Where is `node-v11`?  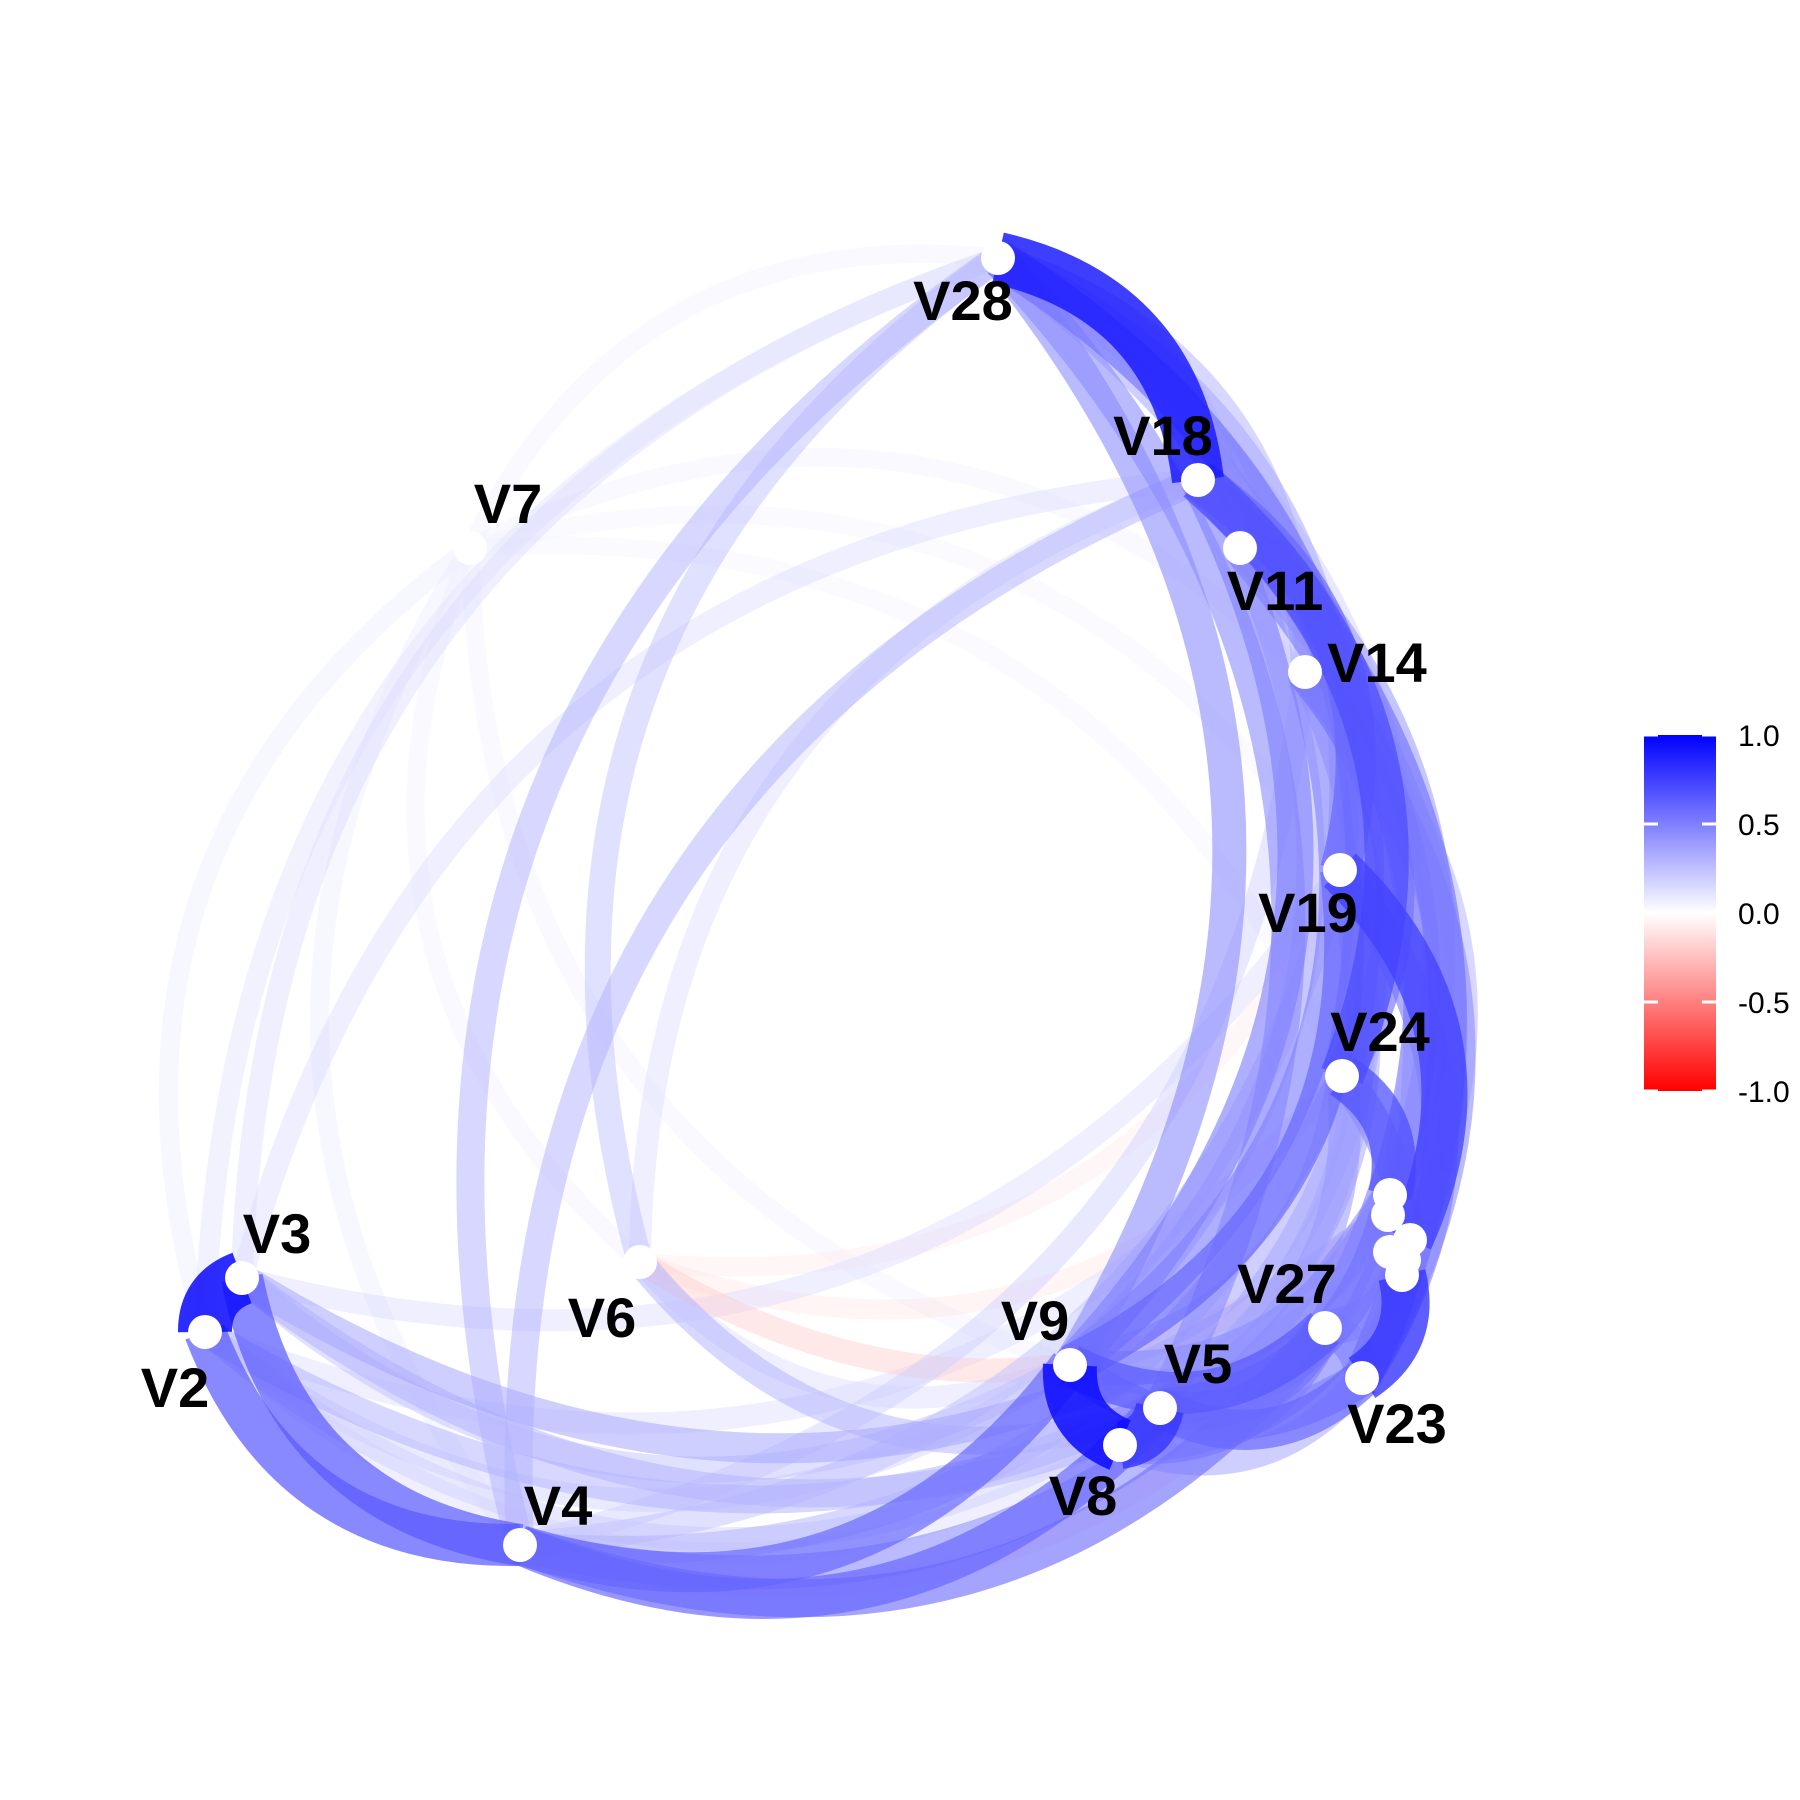 node-v11 is located at coordinates (1240, 548).